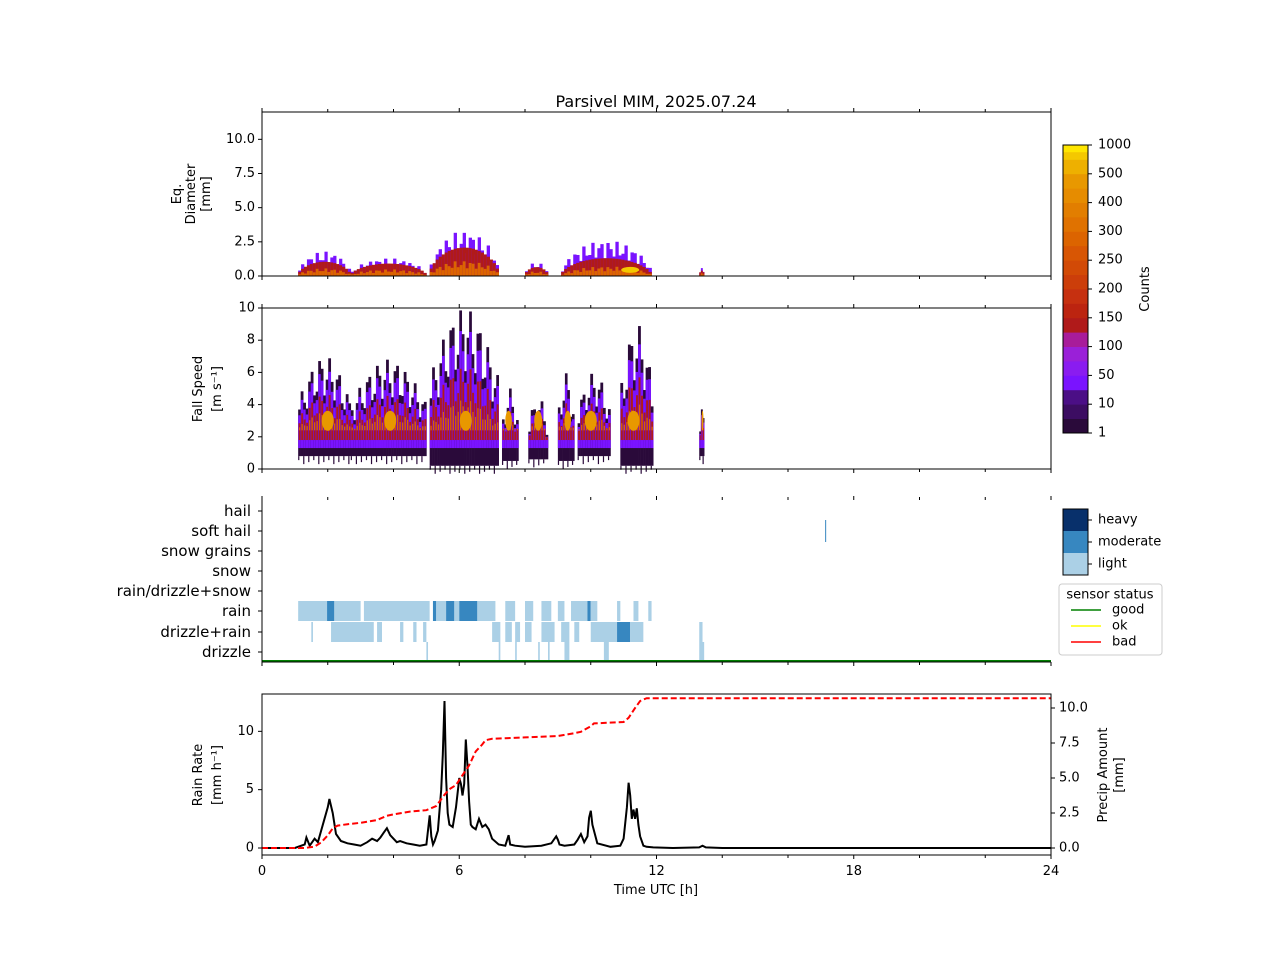 This screenshot has width=1280, height=960. I want to click on rainrate-ylabel-2: [mm h⁻¹], so click(217, 775).